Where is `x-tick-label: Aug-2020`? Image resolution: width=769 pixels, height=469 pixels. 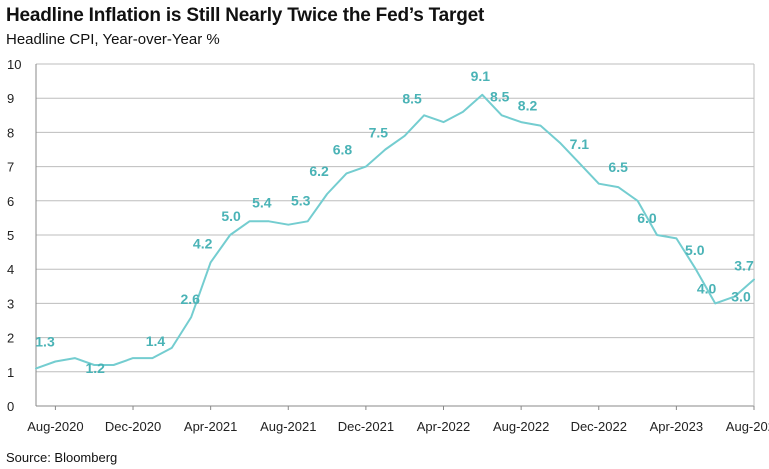
x-tick-label: Aug-2020 is located at coordinates (55, 426).